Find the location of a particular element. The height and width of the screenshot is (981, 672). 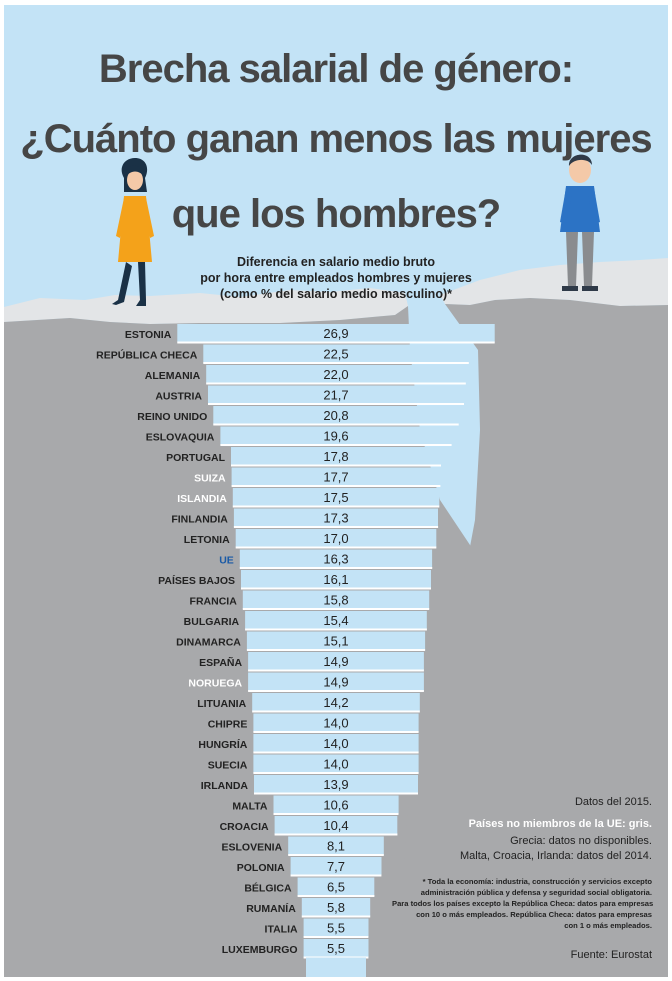

bar-chipre is located at coordinates (336, 722).